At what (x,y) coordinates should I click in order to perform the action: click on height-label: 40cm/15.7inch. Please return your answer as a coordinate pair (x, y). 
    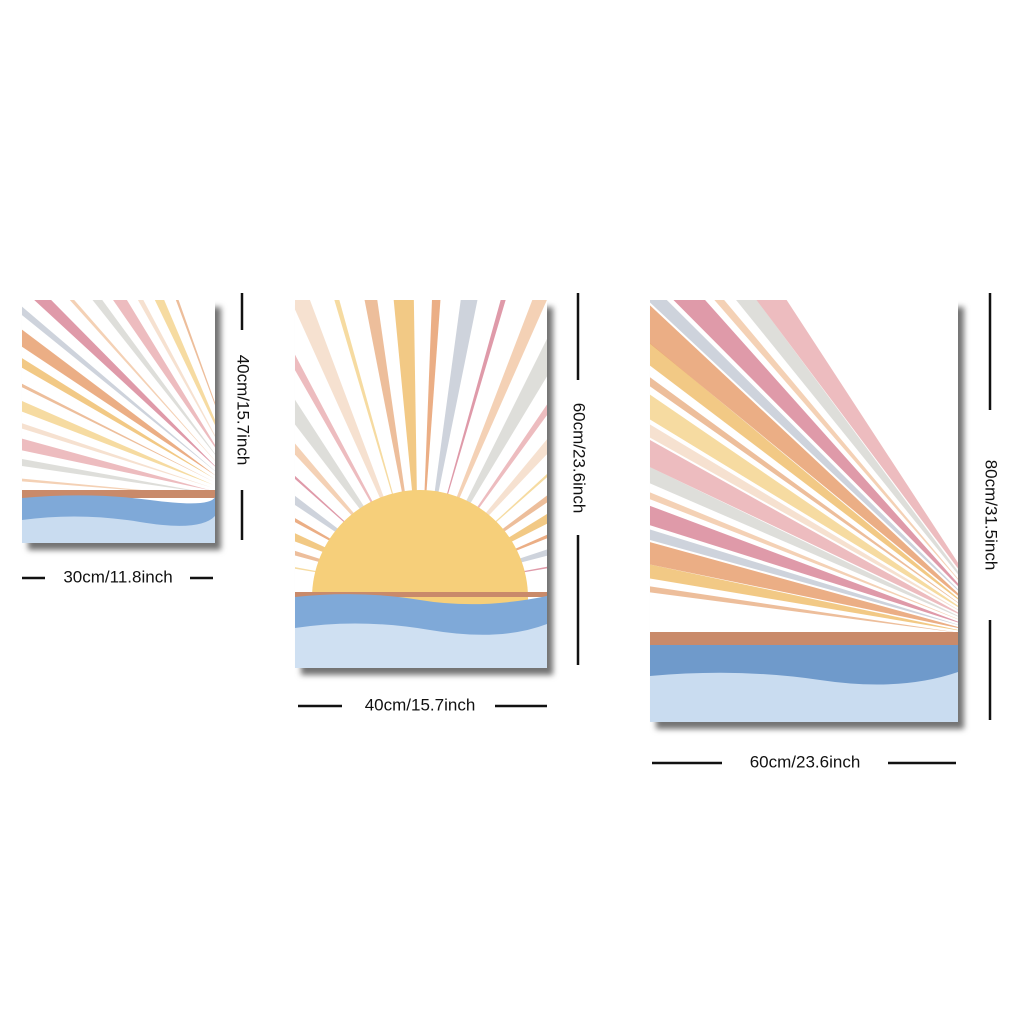
    Looking at the image, I should click on (243, 410).